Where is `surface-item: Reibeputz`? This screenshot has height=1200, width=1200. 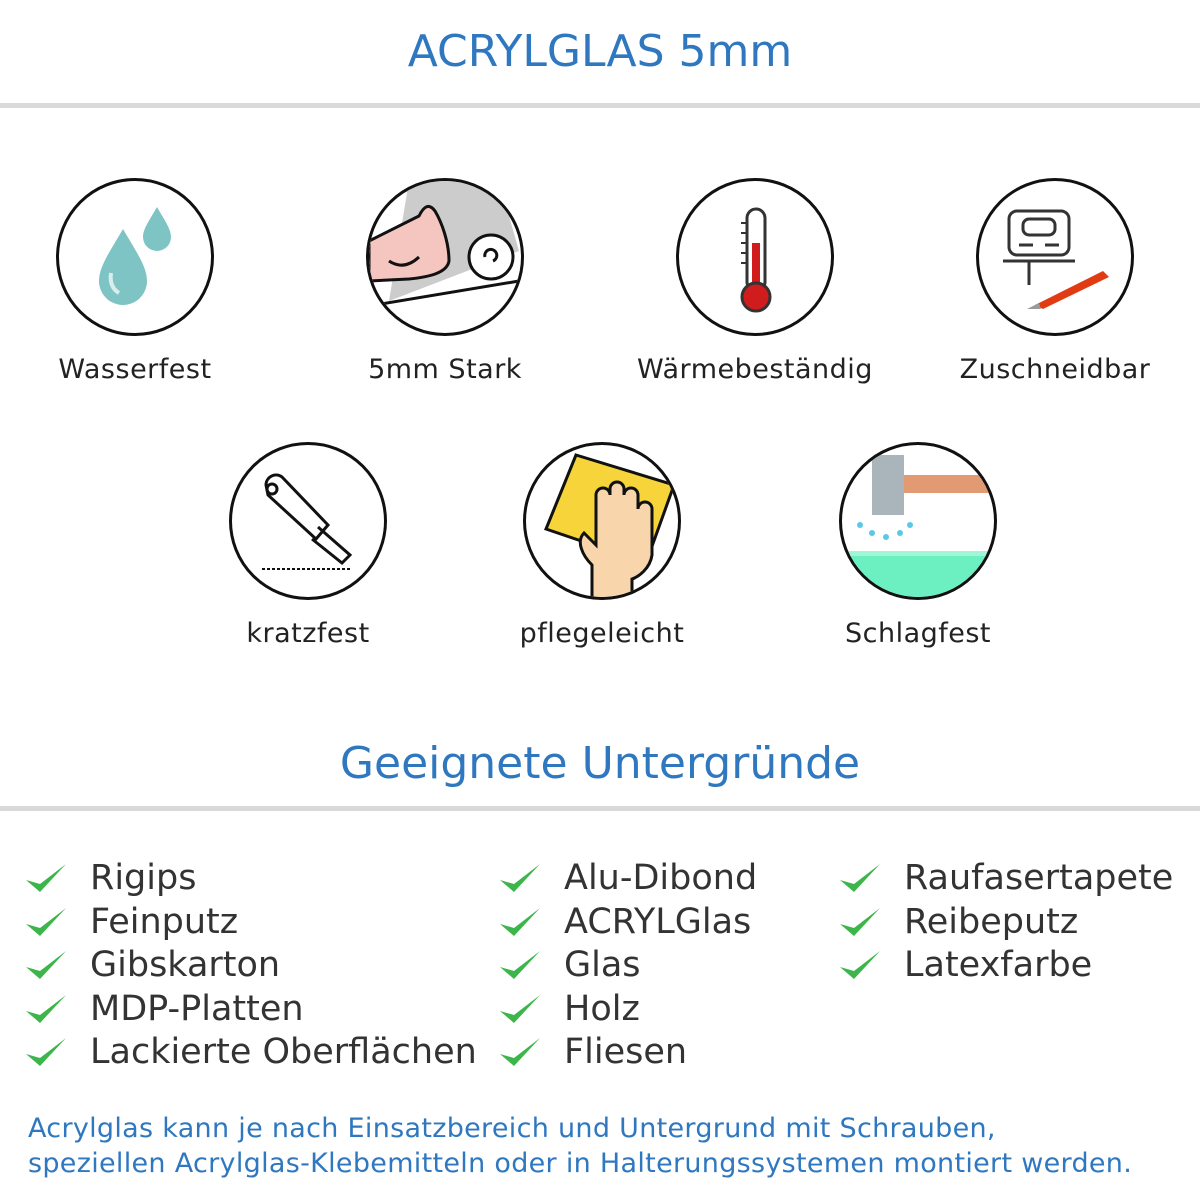 surface-item: Reibeputz is located at coordinates (958, 922).